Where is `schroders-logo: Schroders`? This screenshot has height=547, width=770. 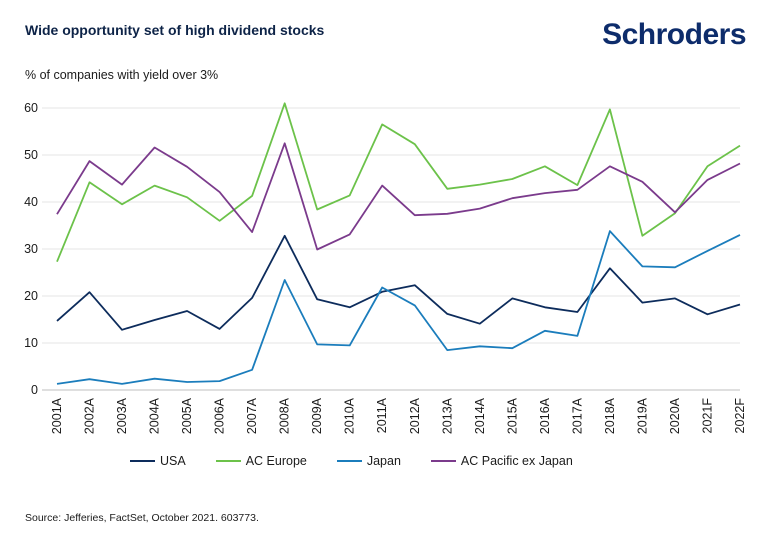
schroders-logo: Schroders is located at coordinates (674, 34).